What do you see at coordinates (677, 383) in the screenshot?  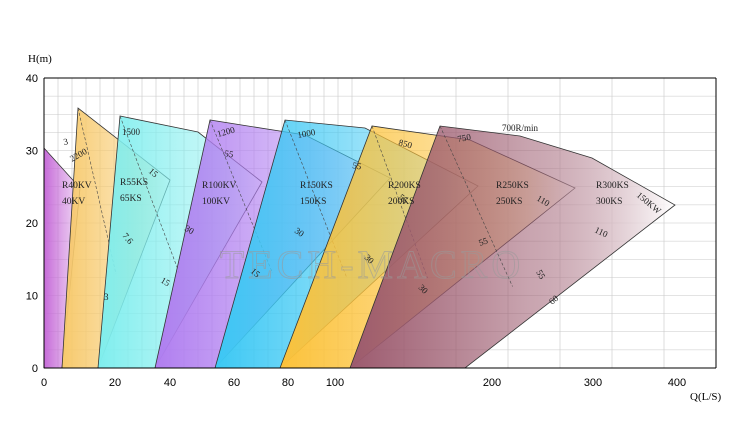 I see `x-tick-label: 400` at bounding box center [677, 383].